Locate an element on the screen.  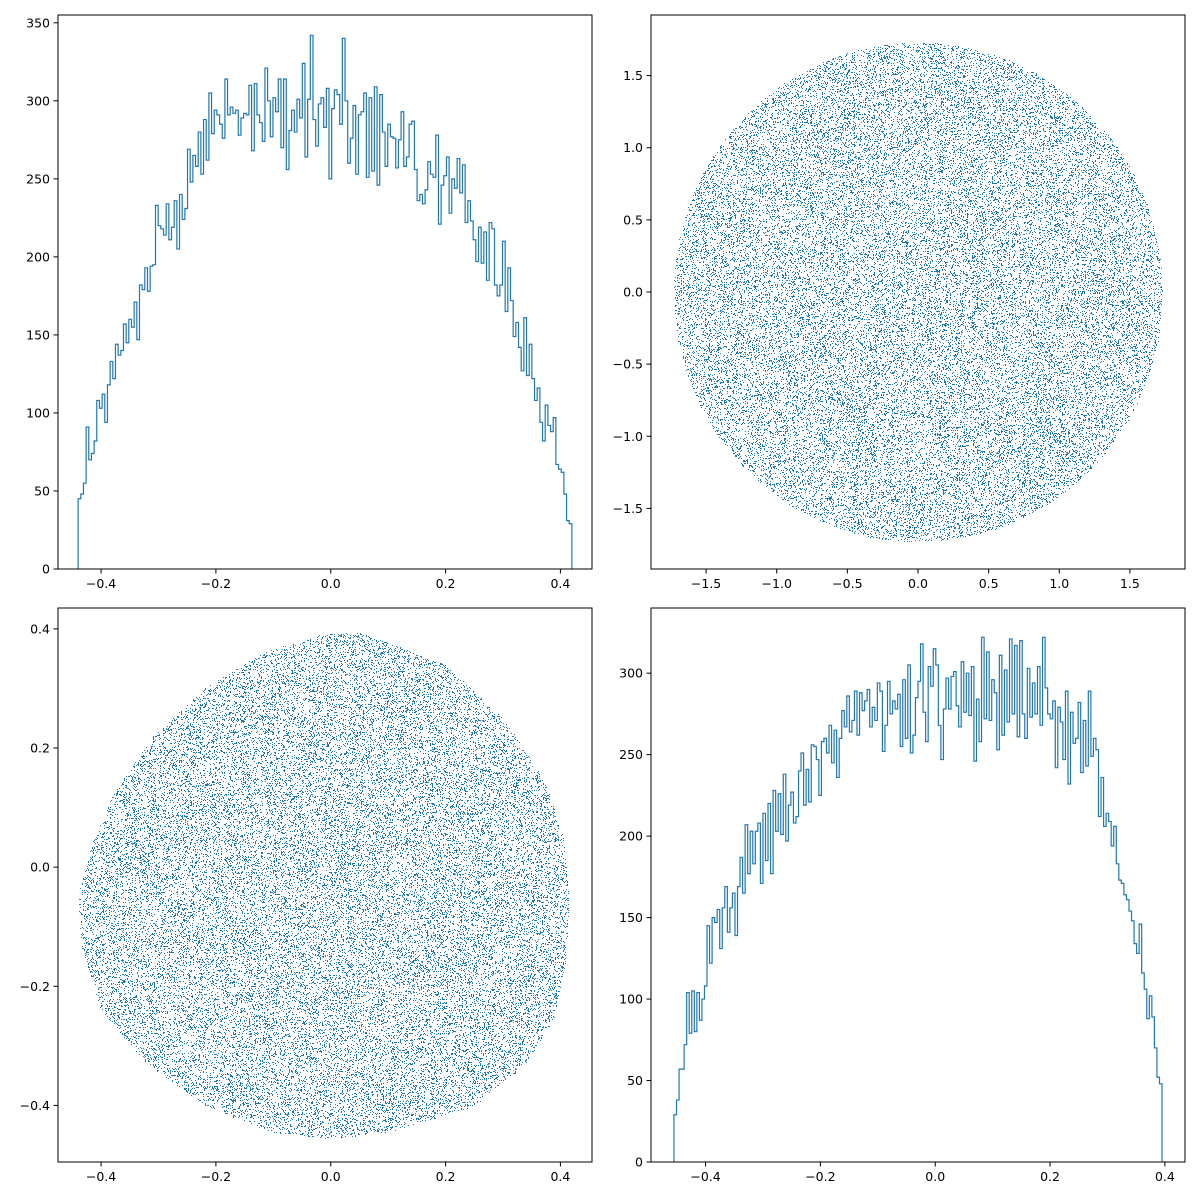
y-tick-label: 1.5 is located at coordinates (633, 75).